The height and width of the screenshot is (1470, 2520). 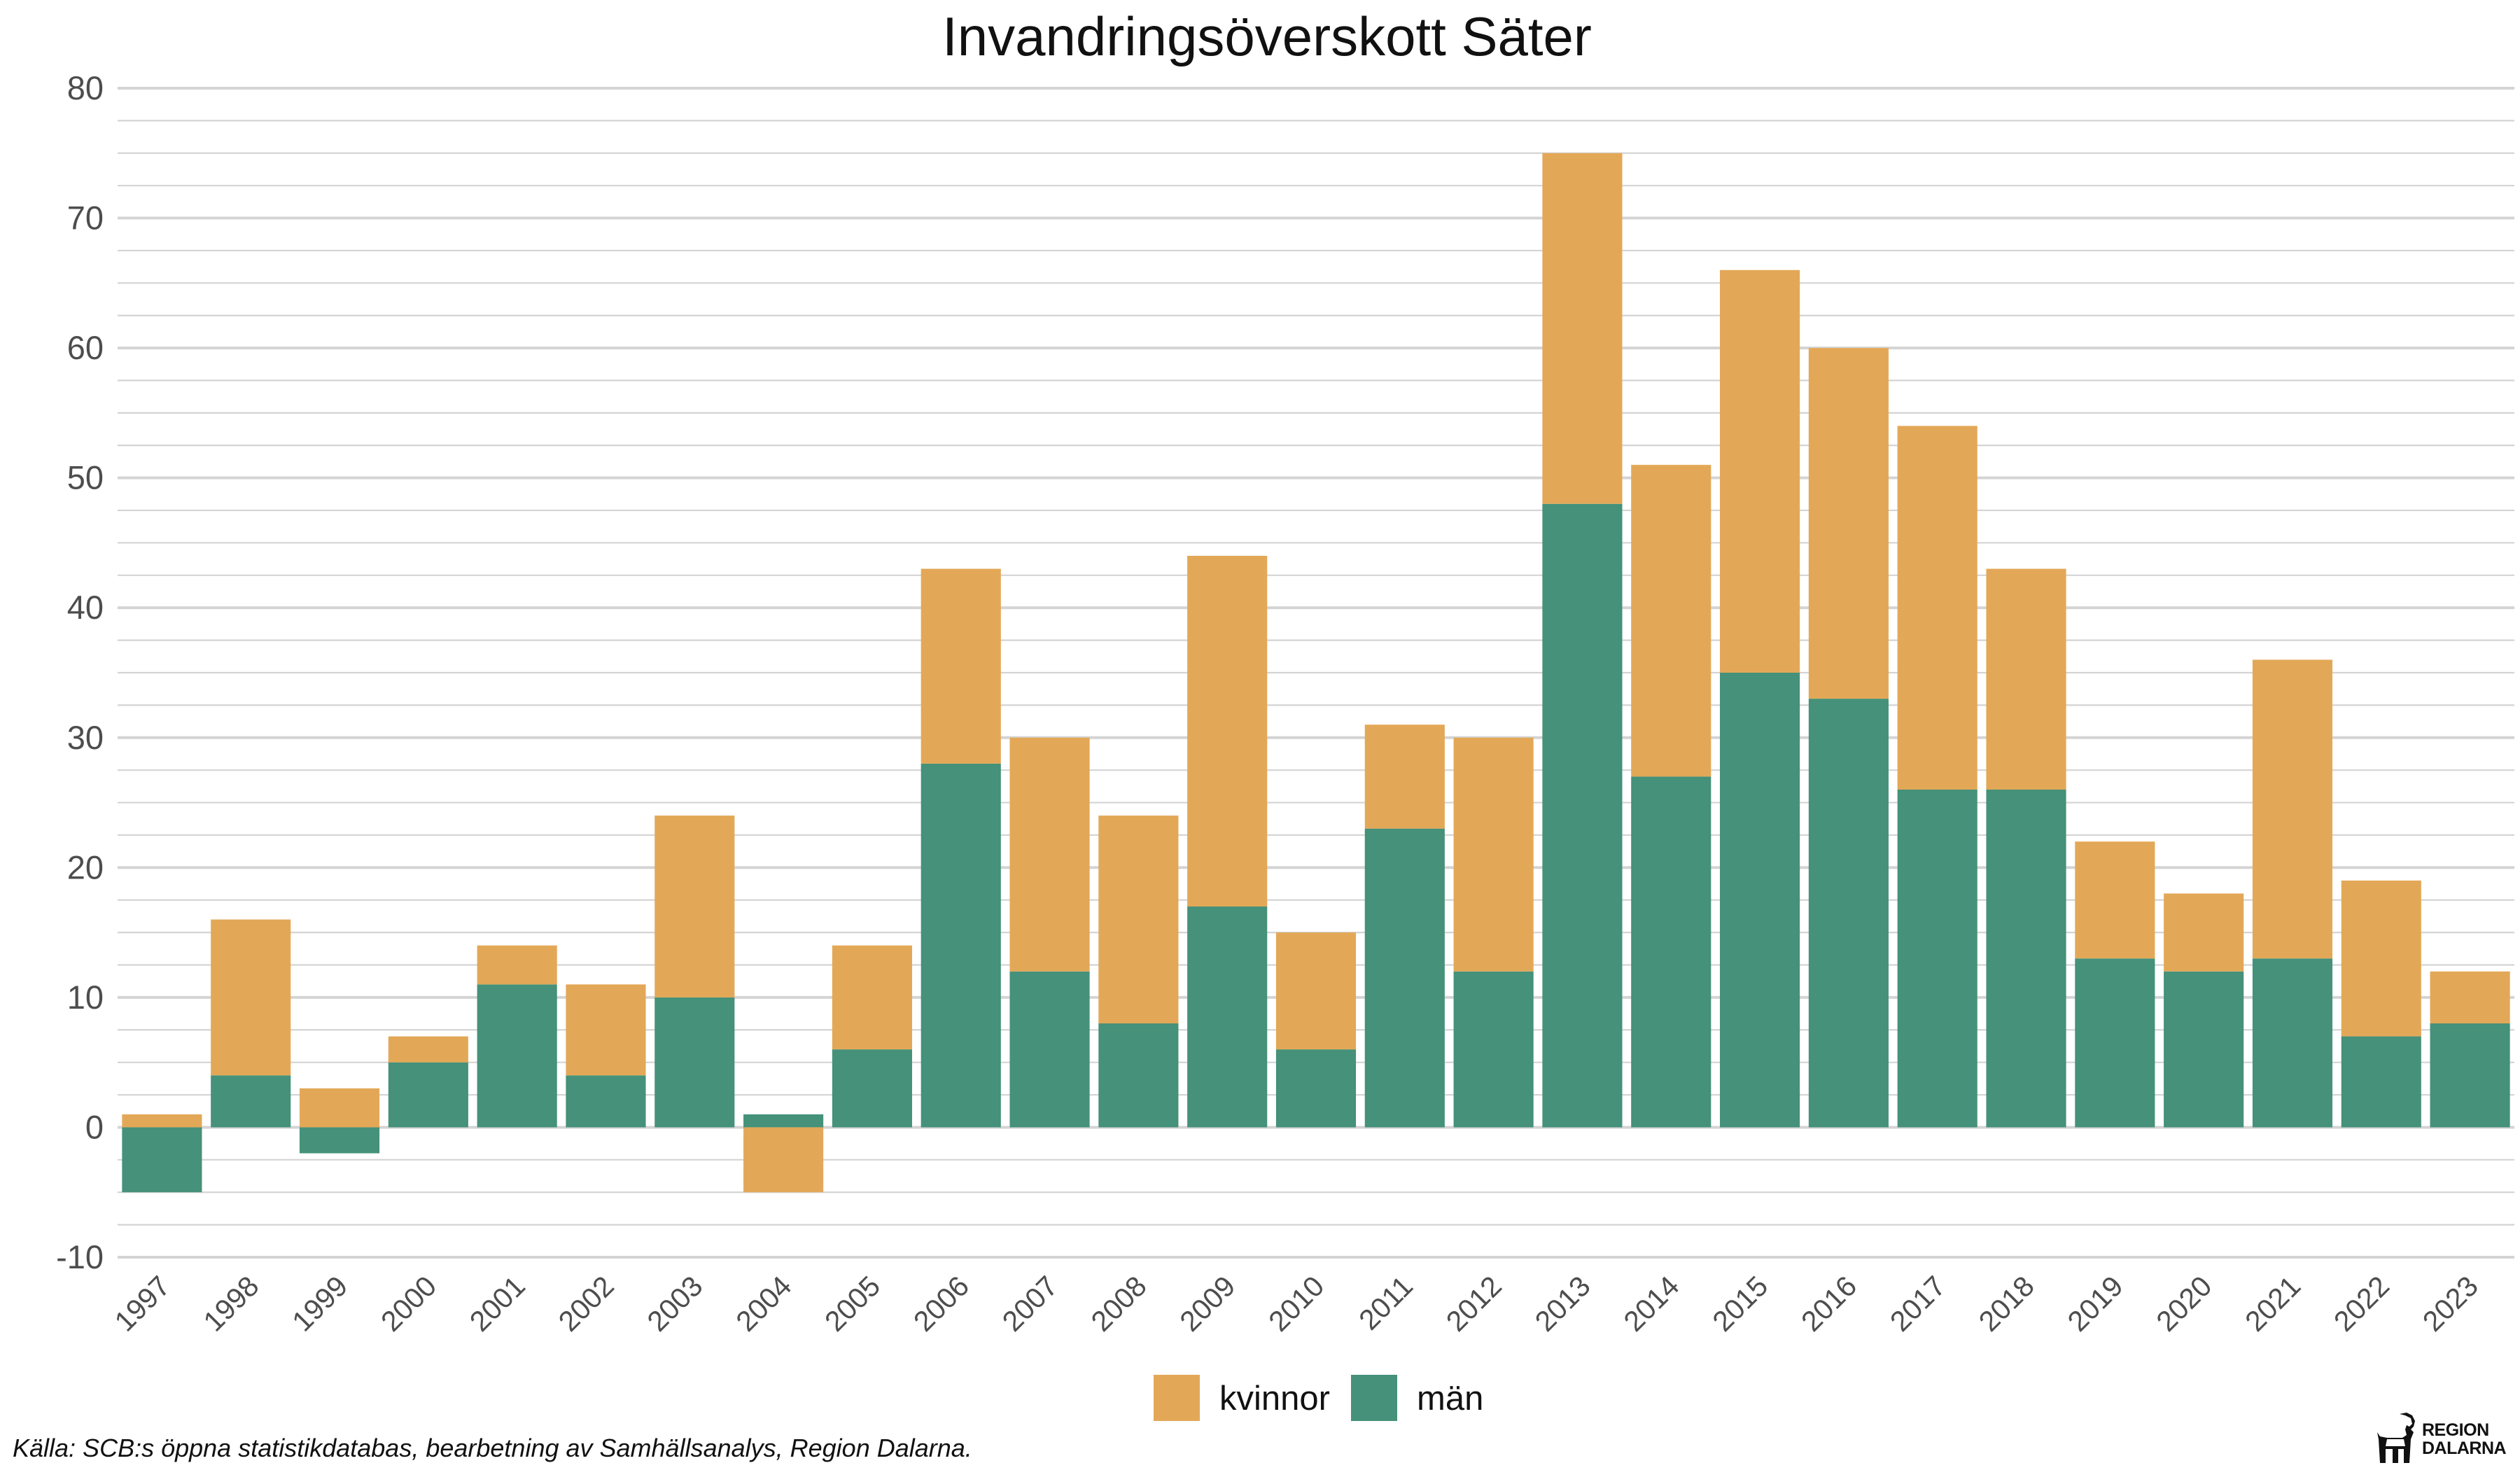 I want to click on x-tick-label: 2003, so click(x=675, y=1304).